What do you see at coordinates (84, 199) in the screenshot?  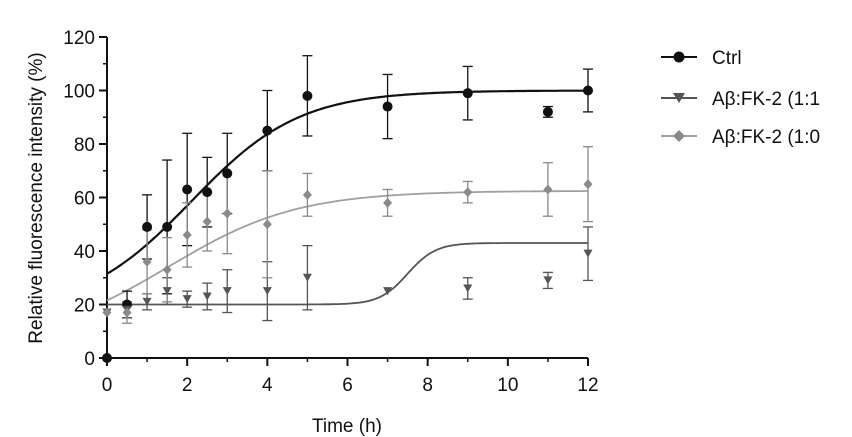 I see `y-tick-label: 60` at bounding box center [84, 199].